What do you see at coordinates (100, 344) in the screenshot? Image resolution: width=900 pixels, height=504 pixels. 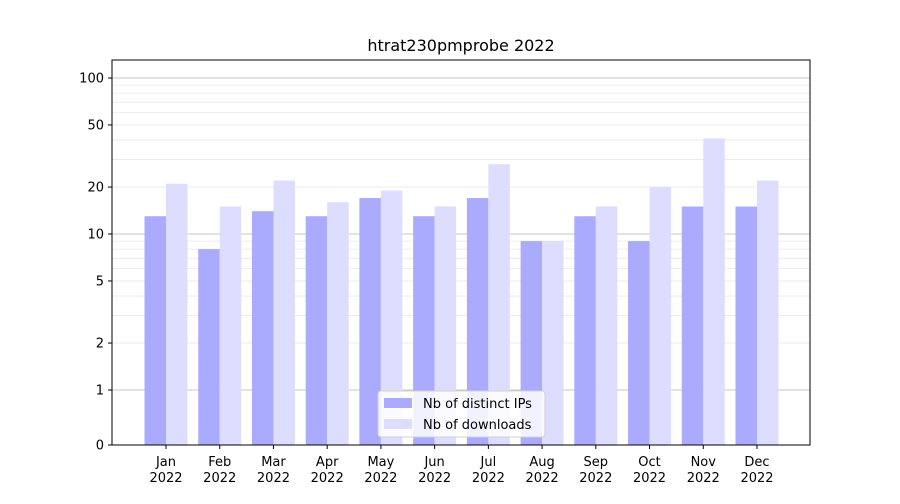 I see `y-tick-label: 2` at bounding box center [100, 344].